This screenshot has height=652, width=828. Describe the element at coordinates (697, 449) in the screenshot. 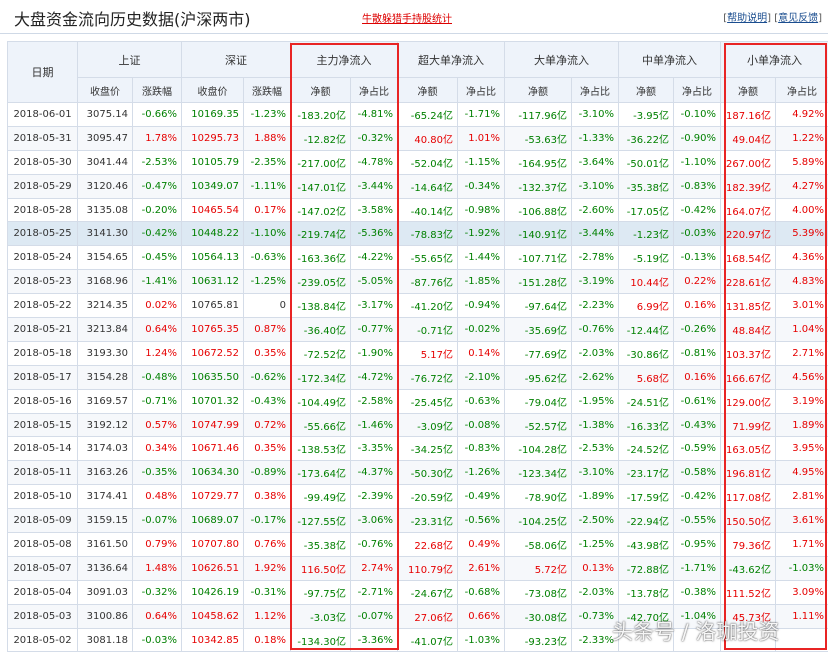

I see `cell-dr: -0.59%` at that location.